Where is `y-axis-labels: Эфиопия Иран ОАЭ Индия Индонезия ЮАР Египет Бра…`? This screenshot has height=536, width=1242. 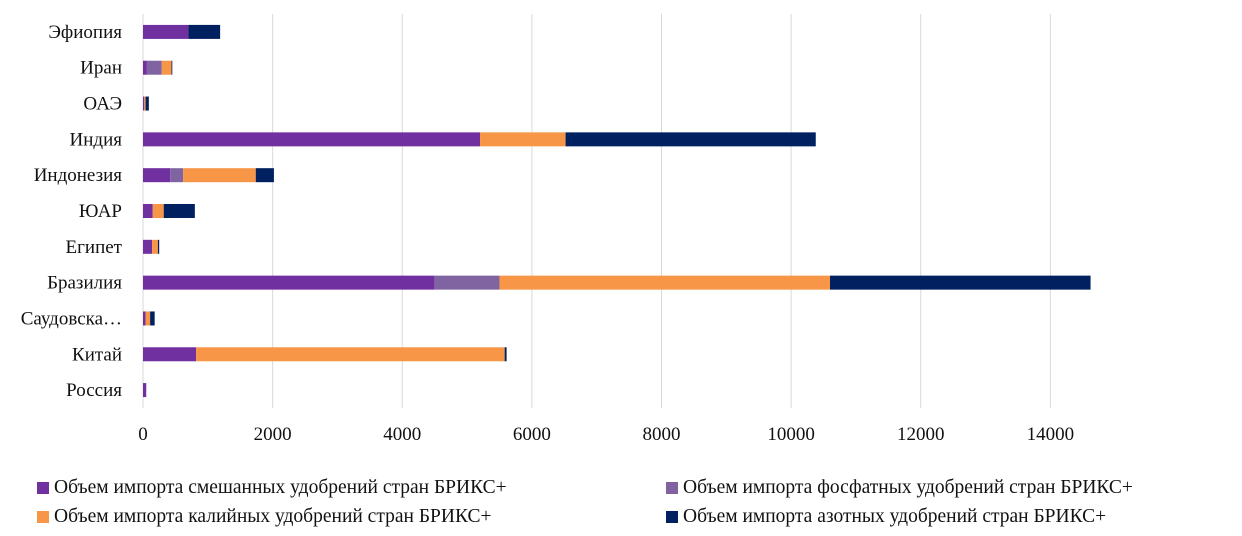 y-axis-labels: Эфиопия Иран ОАЭ Индия Индонезия ЮАР Египет Бра… is located at coordinates (72, 211).